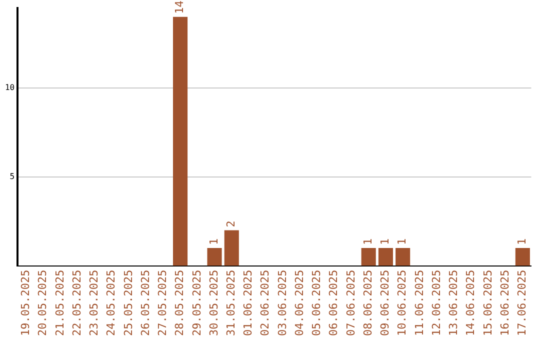  What do you see at coordinates (128, 303) in the screenshot?
I see `x-tick-label: 25.05.2025` at bounding box center [128, 303].